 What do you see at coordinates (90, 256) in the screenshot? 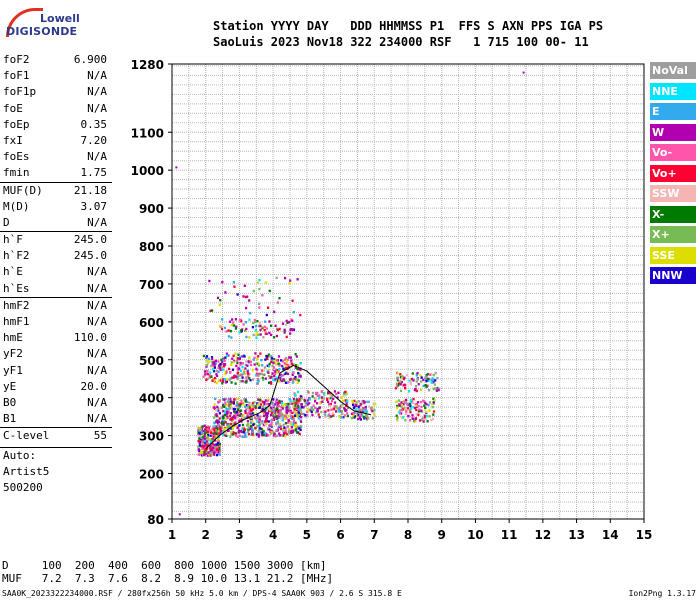
I see `param-value: 245.0` at bounding box center [90, 256].